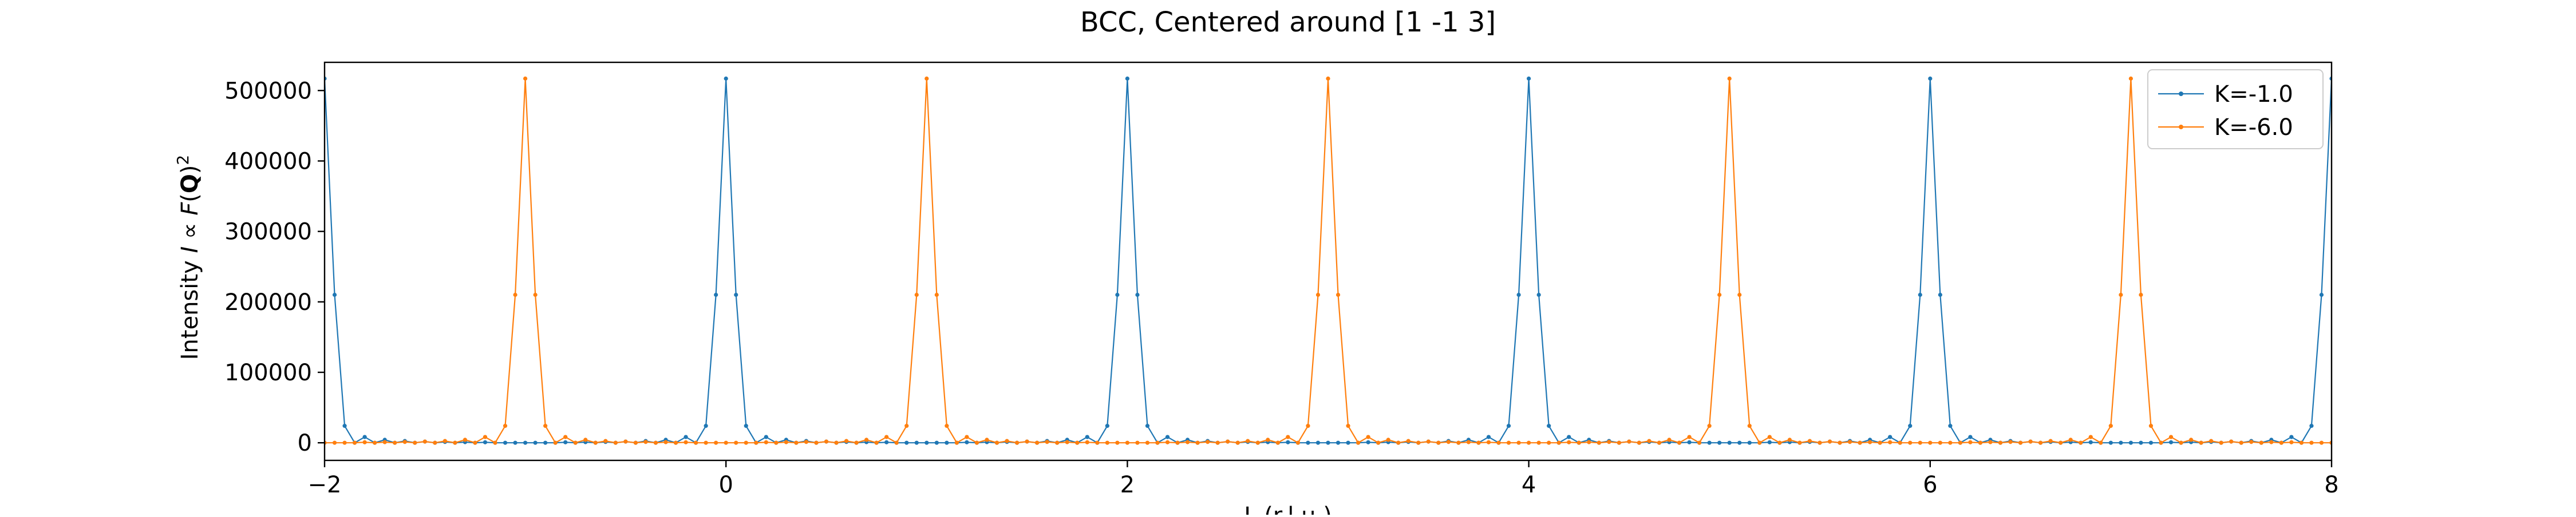  I want to click on y-tick-label: 100000, so click(268, 373).